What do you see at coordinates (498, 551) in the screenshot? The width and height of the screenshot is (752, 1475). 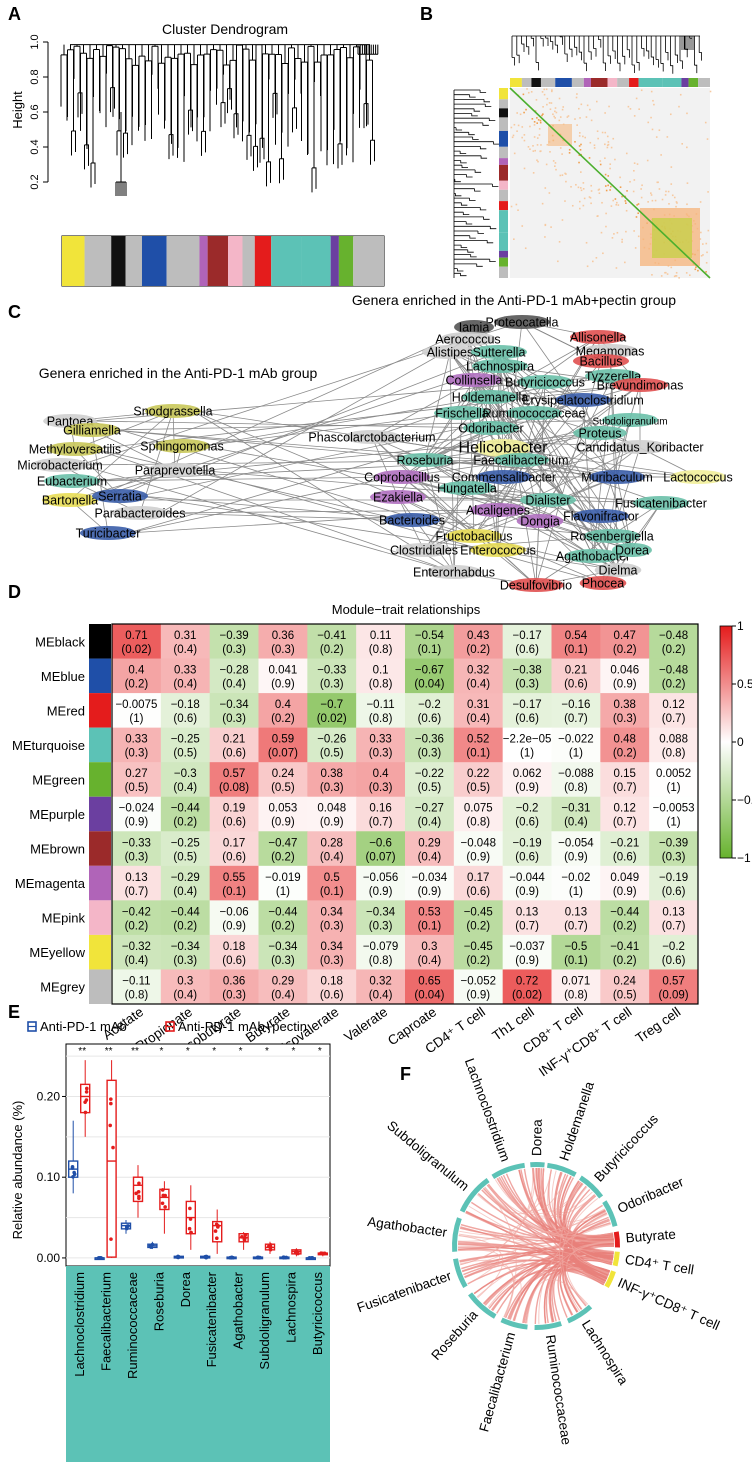 I see `network-node-label: Enterococcus` at bounding box center [498, 551].